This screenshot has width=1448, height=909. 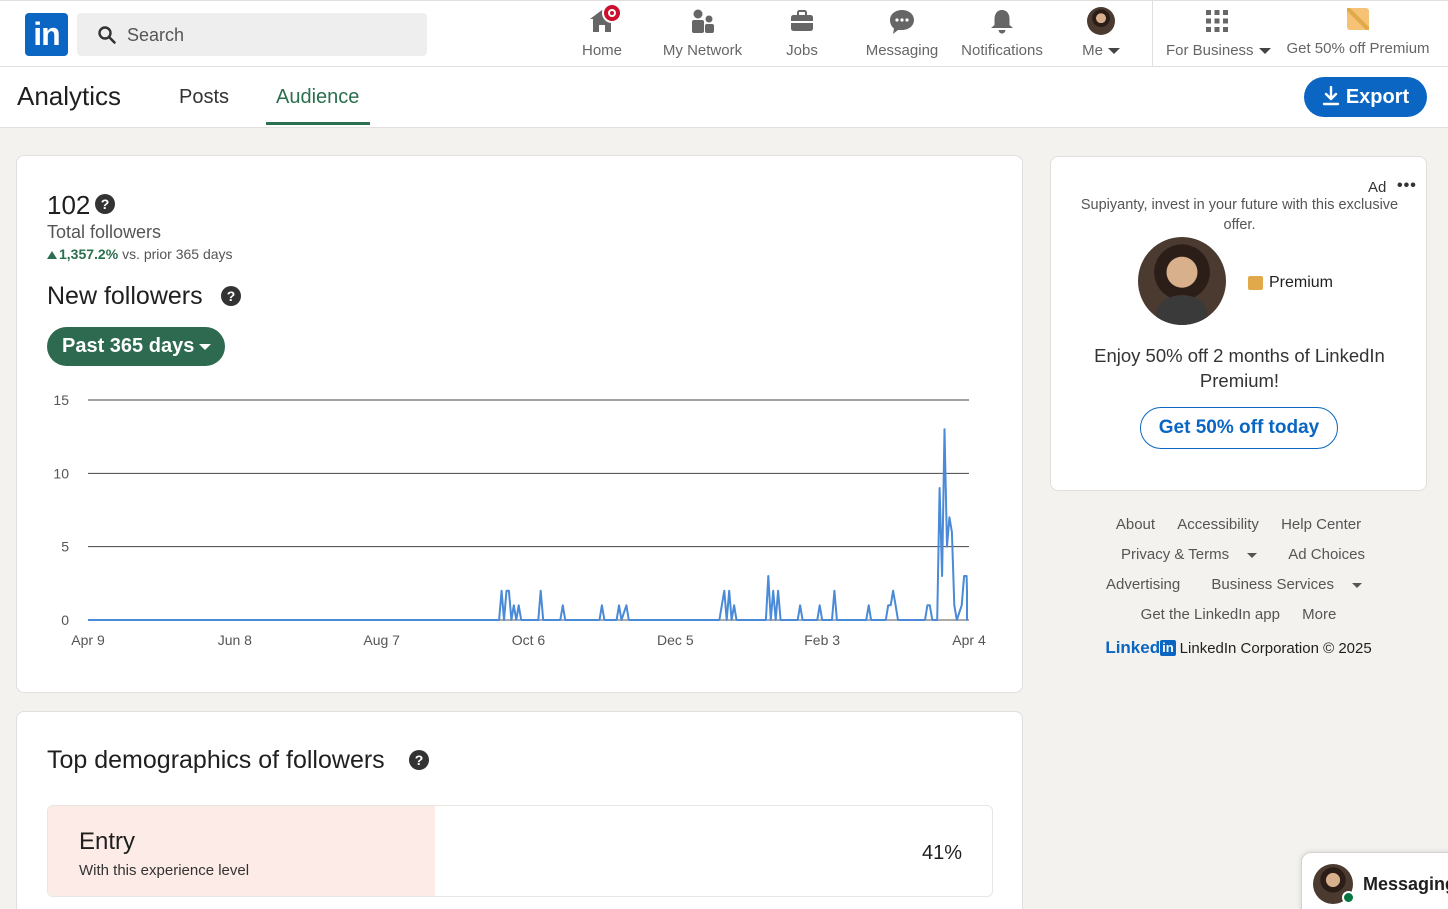 I want to click on ad-profile-photo, so click(x=1182, y=281).